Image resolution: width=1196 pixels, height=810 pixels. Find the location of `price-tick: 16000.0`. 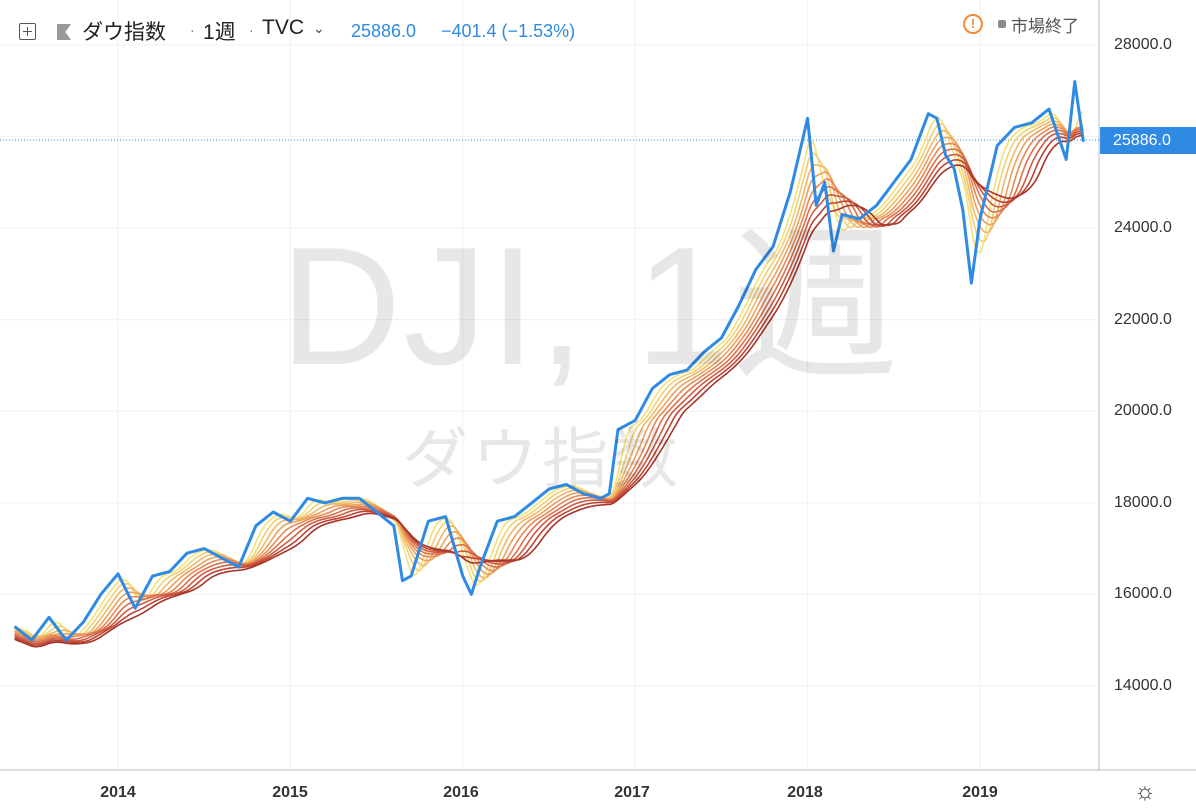

price-tick: 16000.0 is located at coordinates (1143, 593).